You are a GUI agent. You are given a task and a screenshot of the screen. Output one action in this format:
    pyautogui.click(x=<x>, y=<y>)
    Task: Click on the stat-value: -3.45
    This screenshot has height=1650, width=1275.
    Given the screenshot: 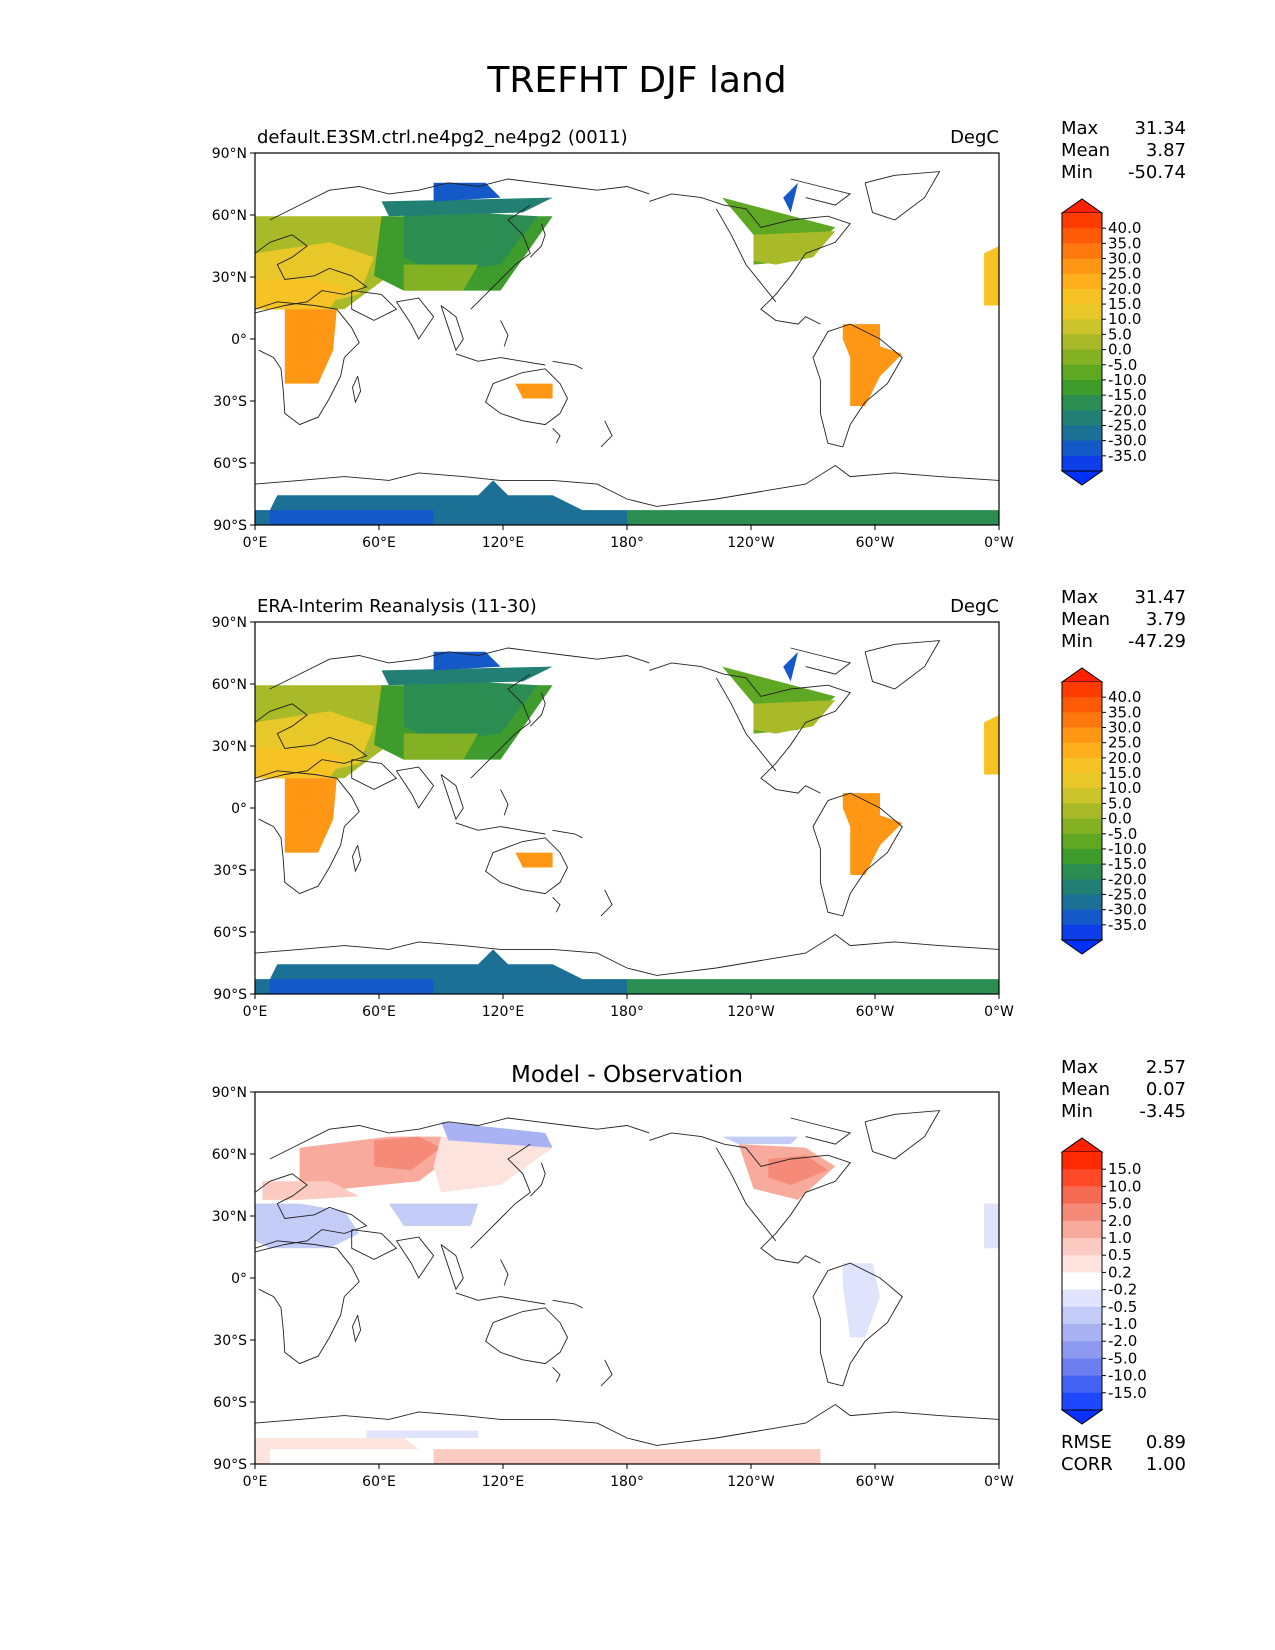 What is the action you would take?
    pyautogui.click(x=1162, y=1111)
    